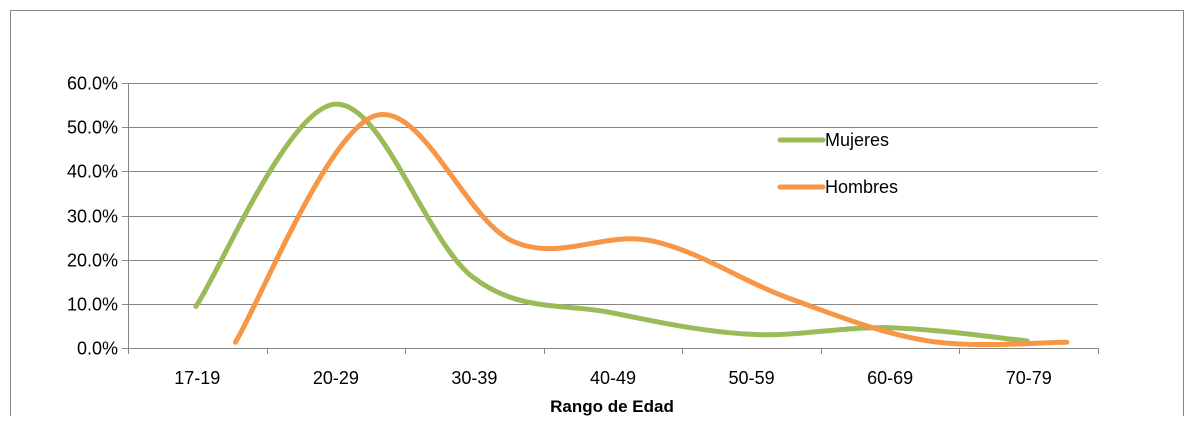  I want to click on x-tick-label: 17-19, so click(197, 378).